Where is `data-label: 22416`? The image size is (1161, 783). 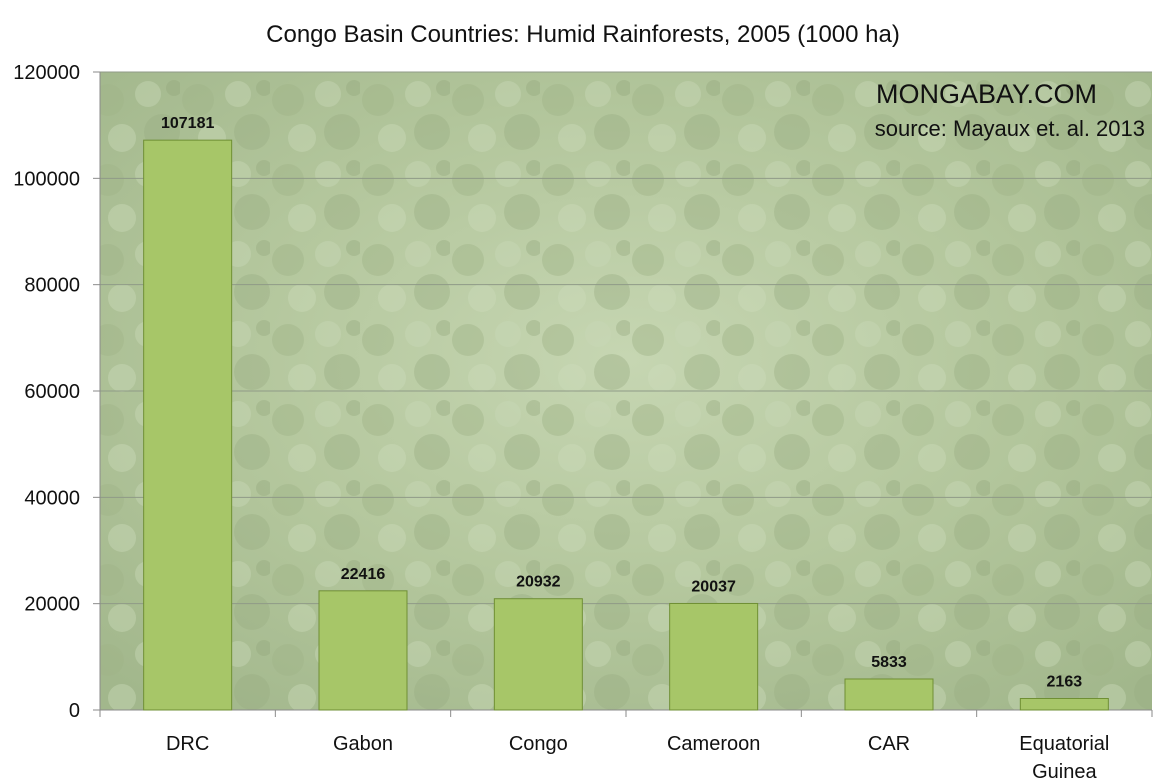
data-label: 22416 is located at coordinates (363, 574).